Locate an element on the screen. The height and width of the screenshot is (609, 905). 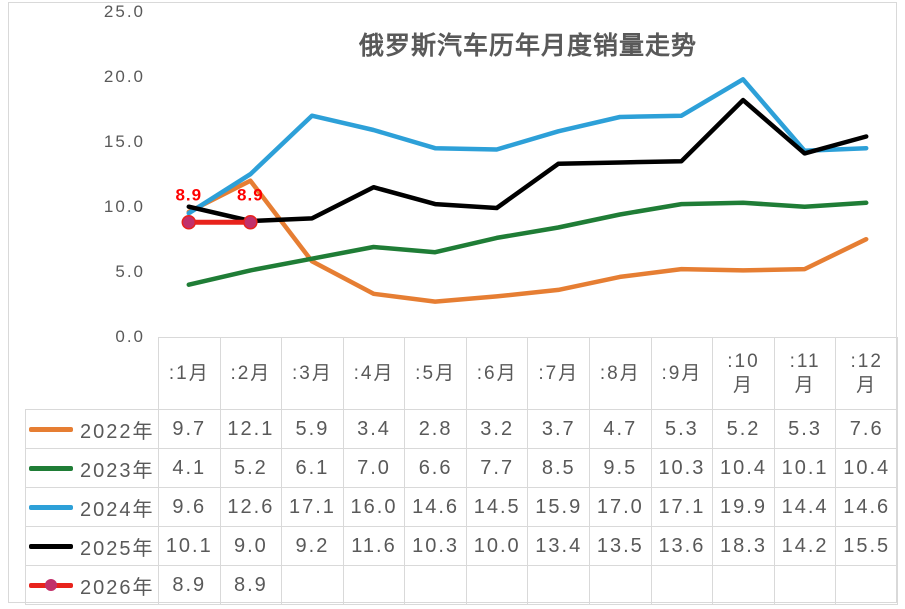
table-row-2026年: 2026年 8.9 8.9 is located at coordinates (461, 585).